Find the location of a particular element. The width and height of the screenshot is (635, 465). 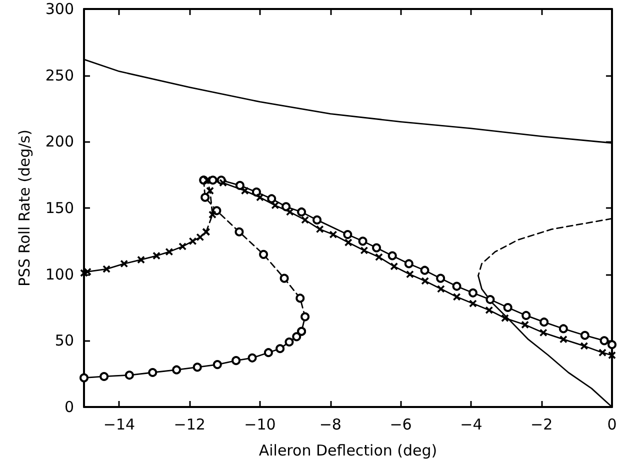

x-tick-label: −4 is located at coordinates (471, 425).